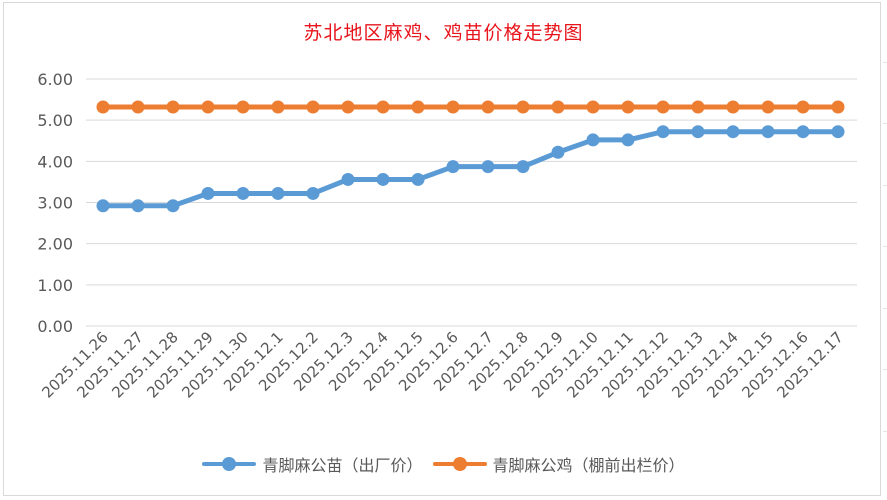 The image size is (887, 500). What do you see at coordinates (588, 465) in the screenshot?
I see `legend-label: 青脚麻公鸡（棚前出栏价）` at bounding box center [588, 465].